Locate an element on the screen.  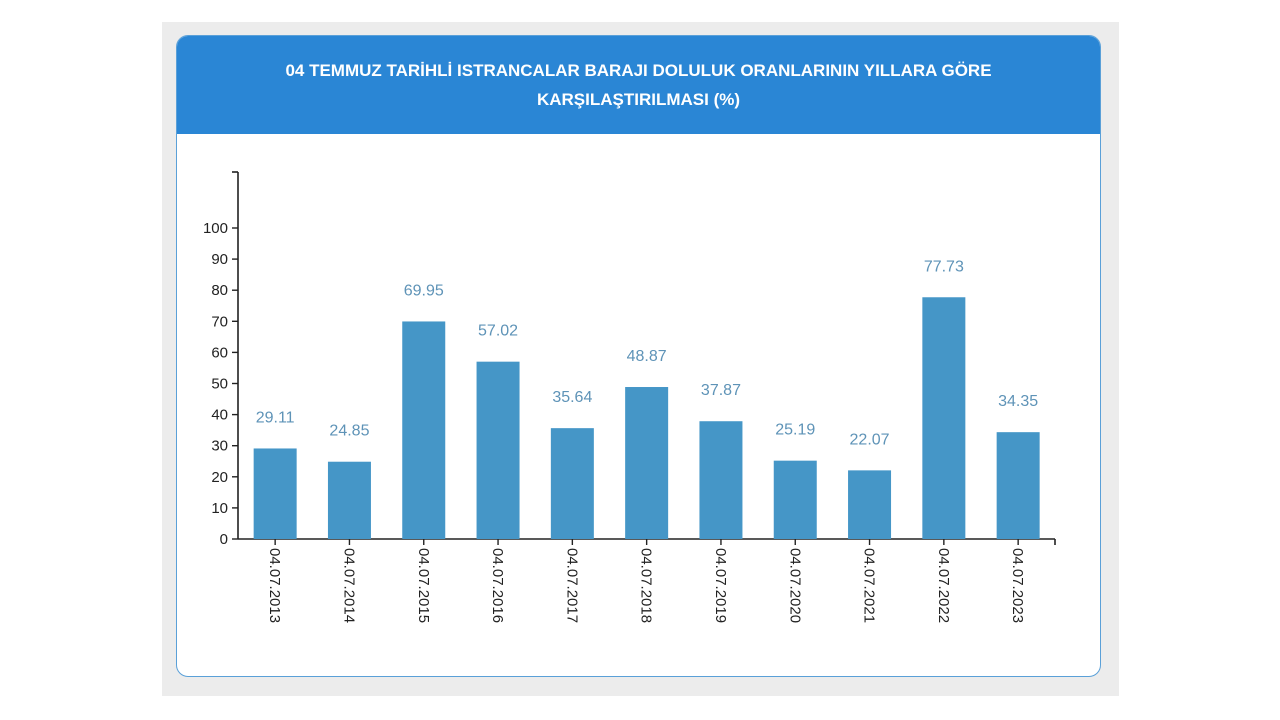
y-tick-label: 60 is located at coordinates (219, 352).